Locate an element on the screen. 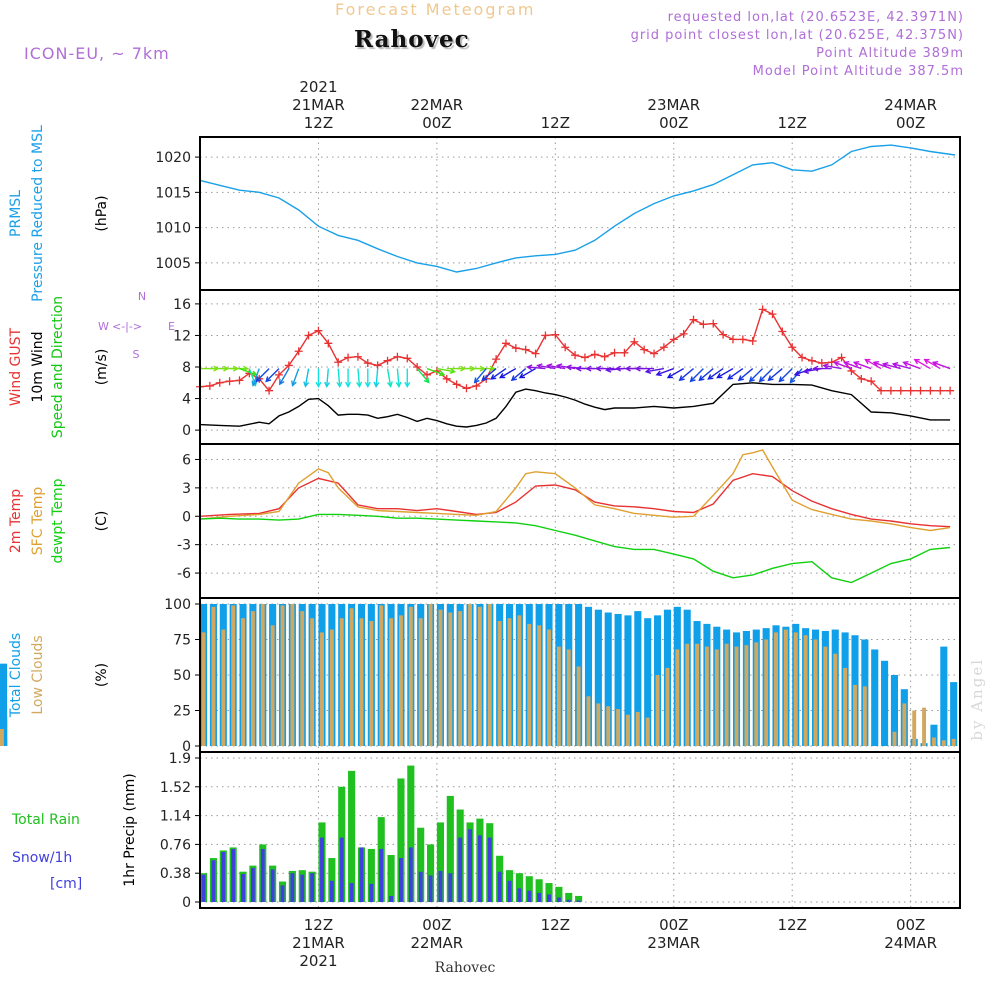  bottom-time-label: 12Z is located at coordinates (792, 925).